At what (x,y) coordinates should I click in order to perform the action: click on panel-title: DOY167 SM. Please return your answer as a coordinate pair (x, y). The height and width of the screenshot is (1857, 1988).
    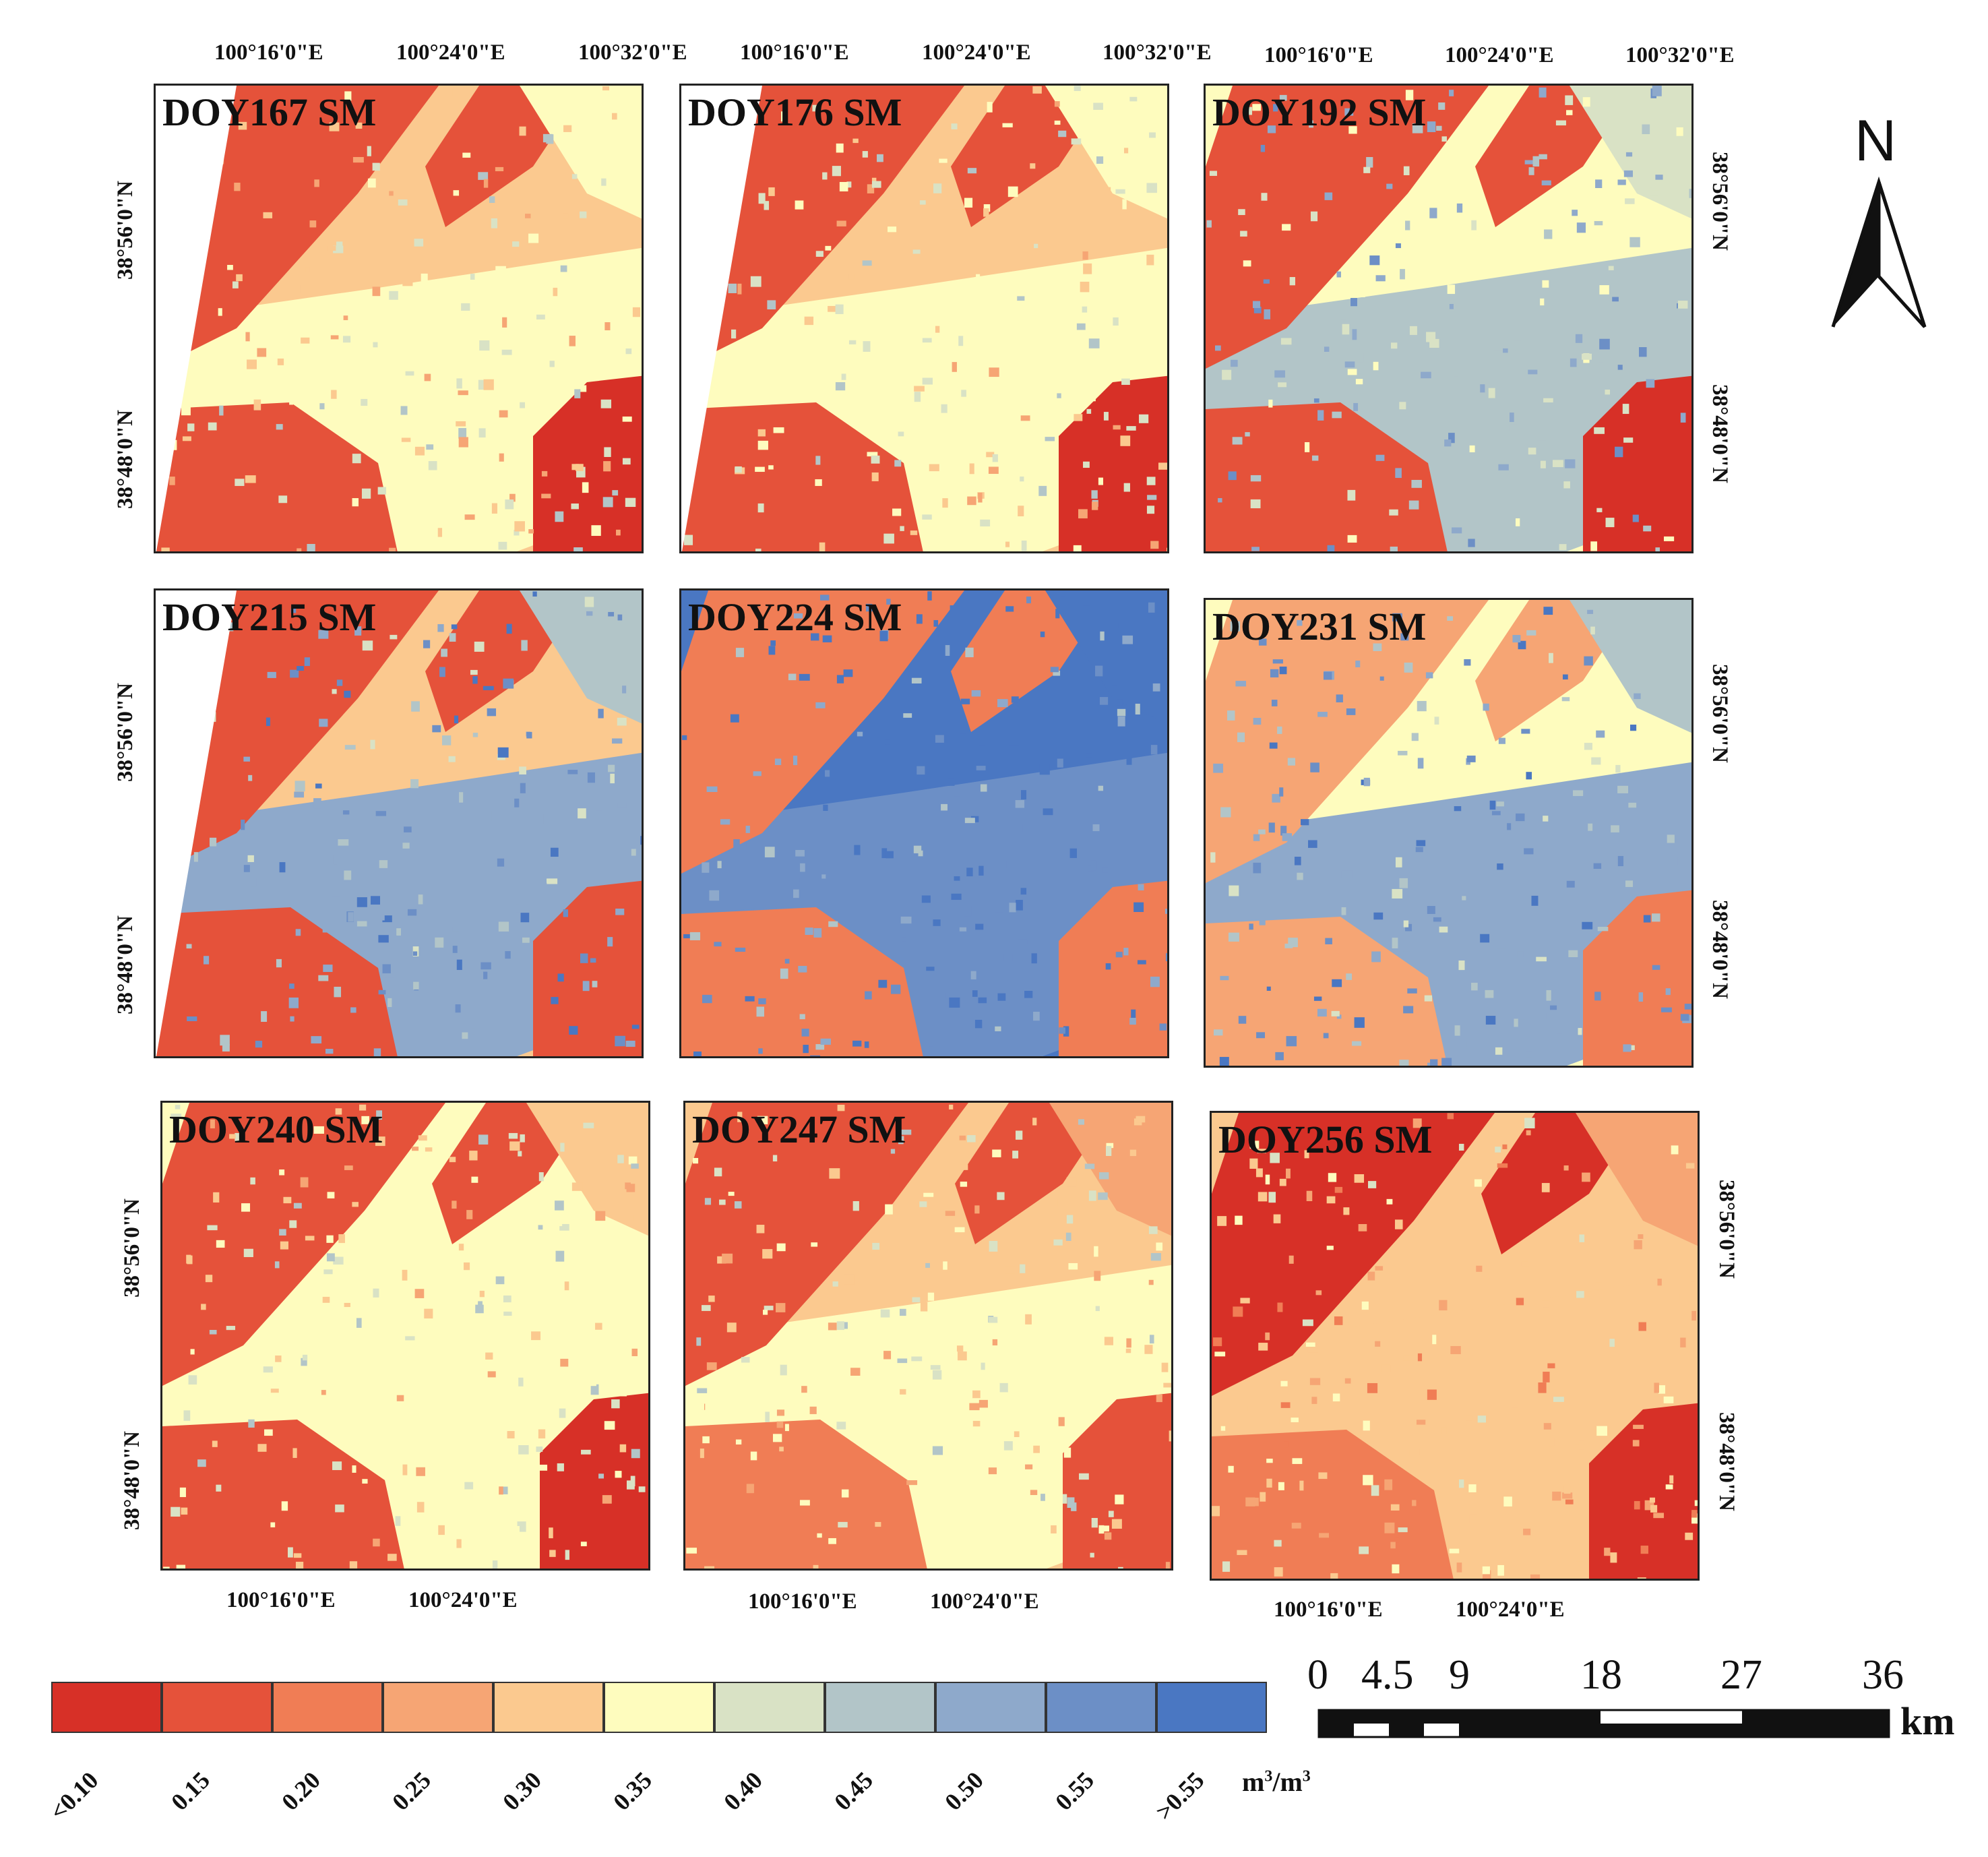
    Looking at the image, I should click on (269, 112).